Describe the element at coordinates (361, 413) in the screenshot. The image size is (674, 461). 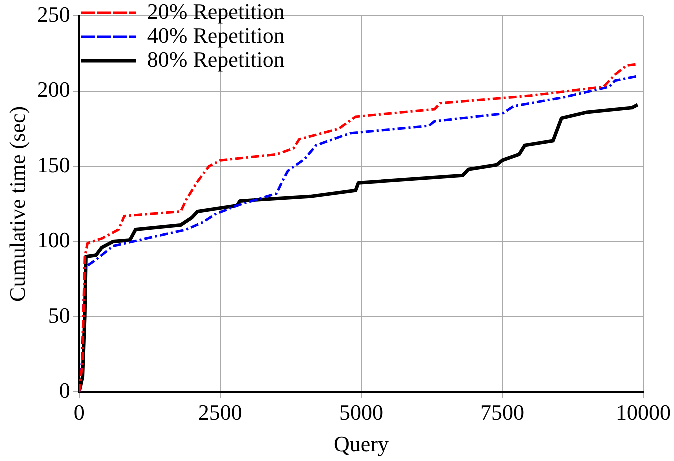
I see `x-tick-label: 5000` at that location.